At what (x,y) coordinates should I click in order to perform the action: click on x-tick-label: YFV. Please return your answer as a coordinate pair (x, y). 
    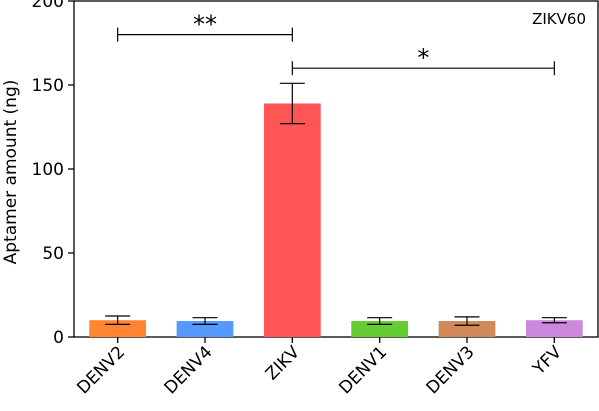
    Looking at the image, I should click on (548, 361).